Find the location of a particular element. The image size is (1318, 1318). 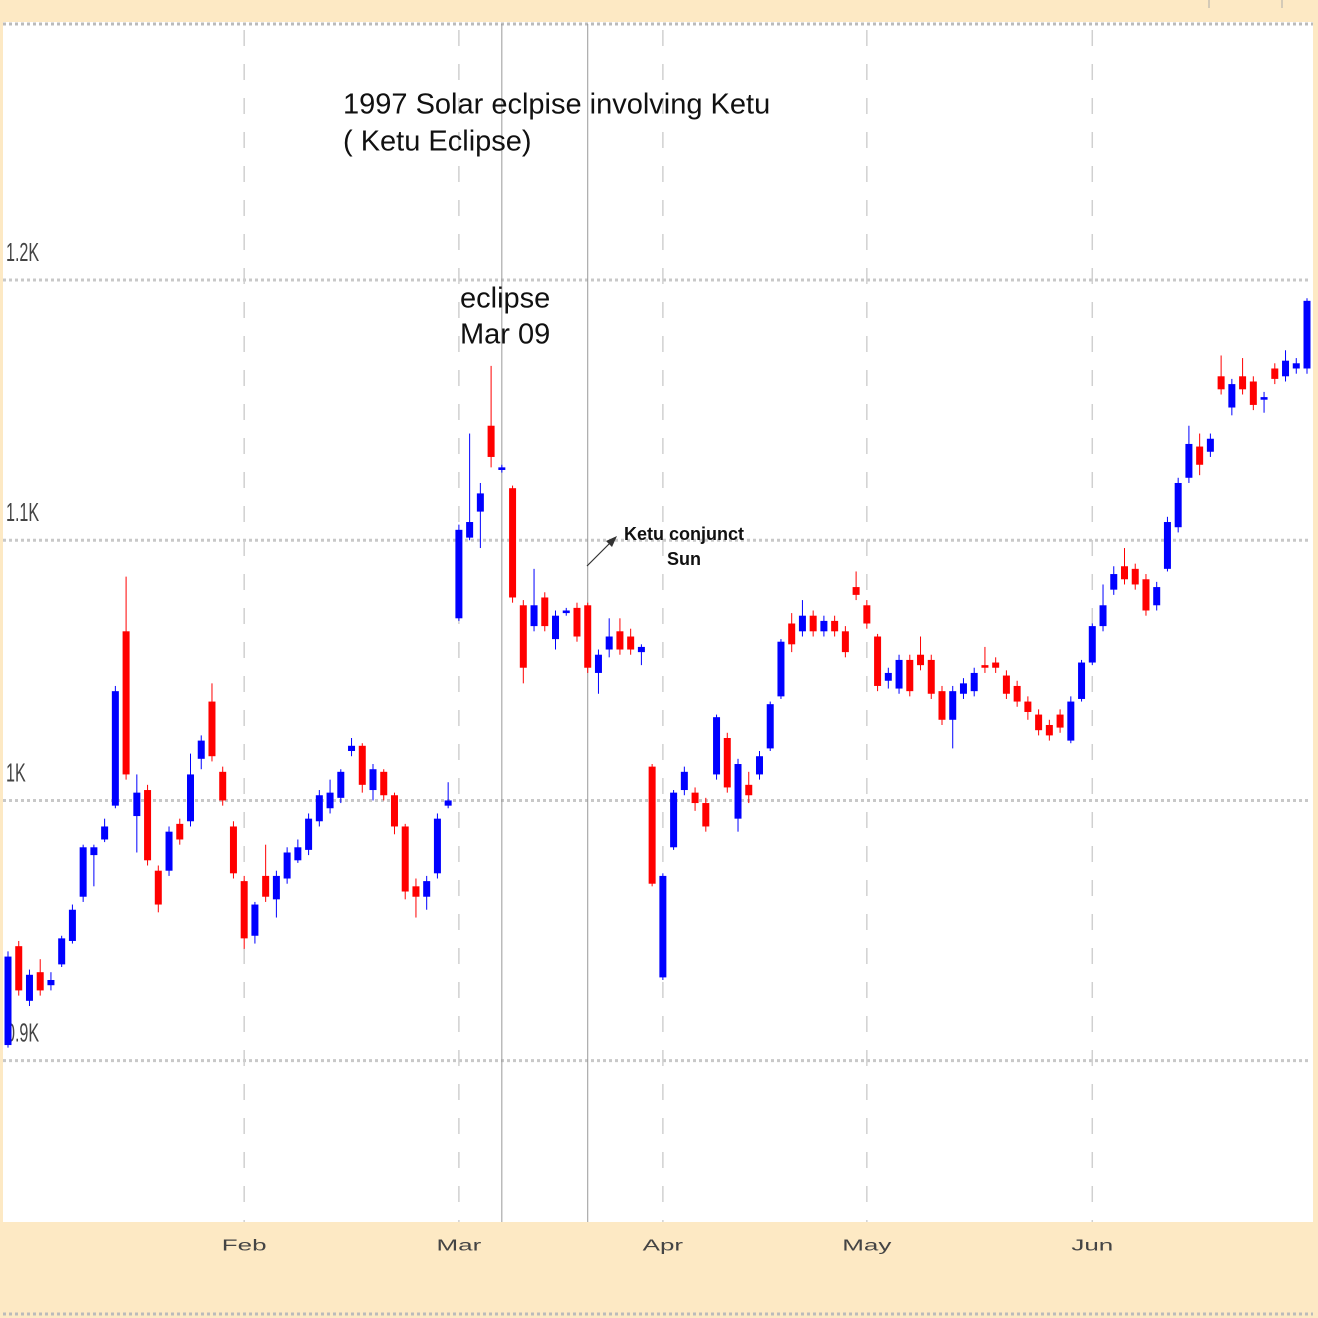

x-tick-label: Mar is located at coordinates (459, 1244).